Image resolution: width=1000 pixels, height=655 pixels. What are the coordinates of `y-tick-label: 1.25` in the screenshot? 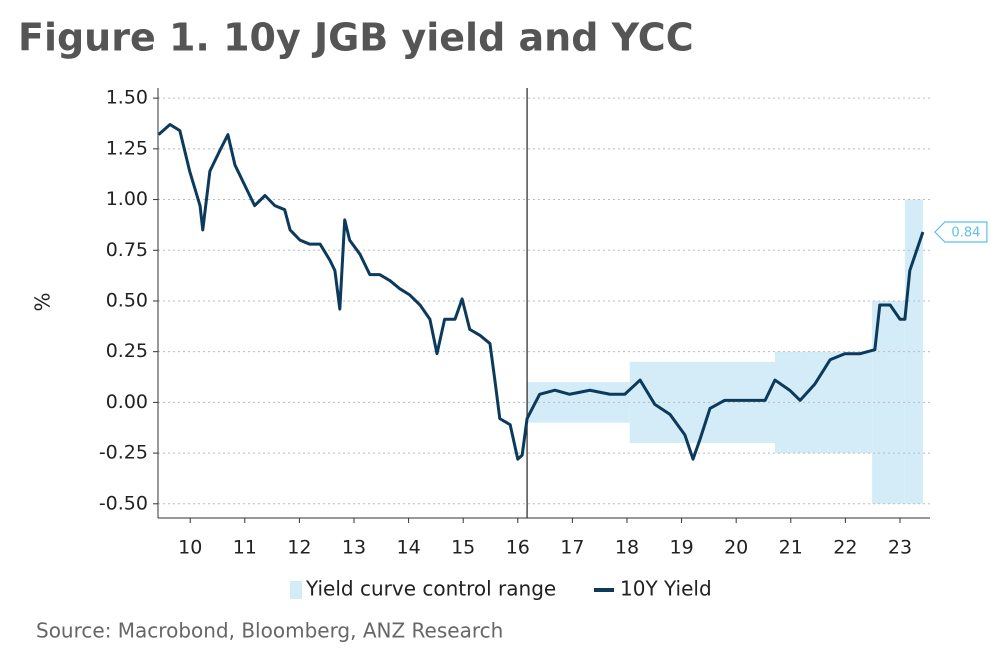 It's located at (127, 148).